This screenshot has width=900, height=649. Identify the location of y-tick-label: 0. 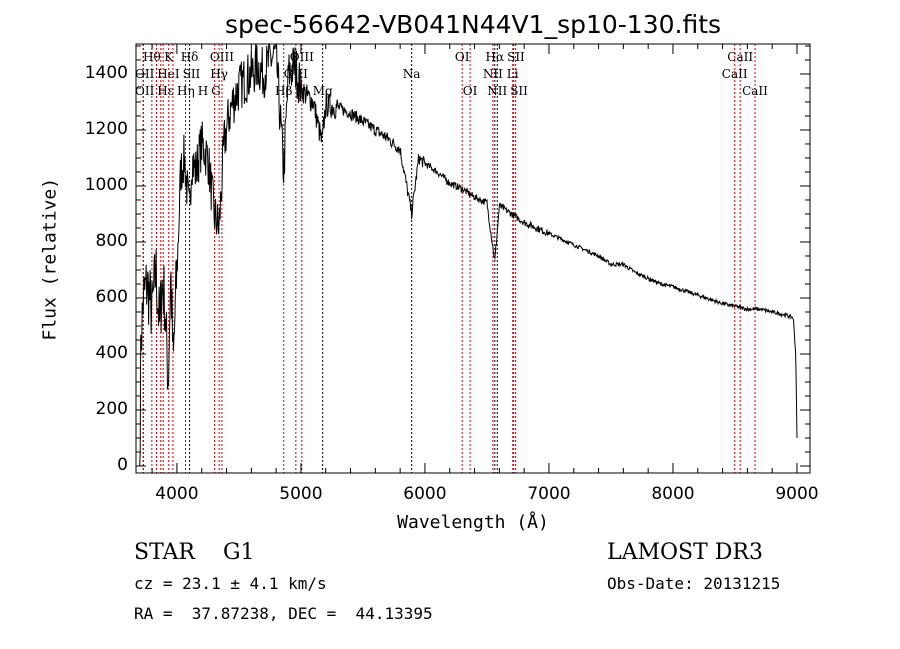
(122, 464).